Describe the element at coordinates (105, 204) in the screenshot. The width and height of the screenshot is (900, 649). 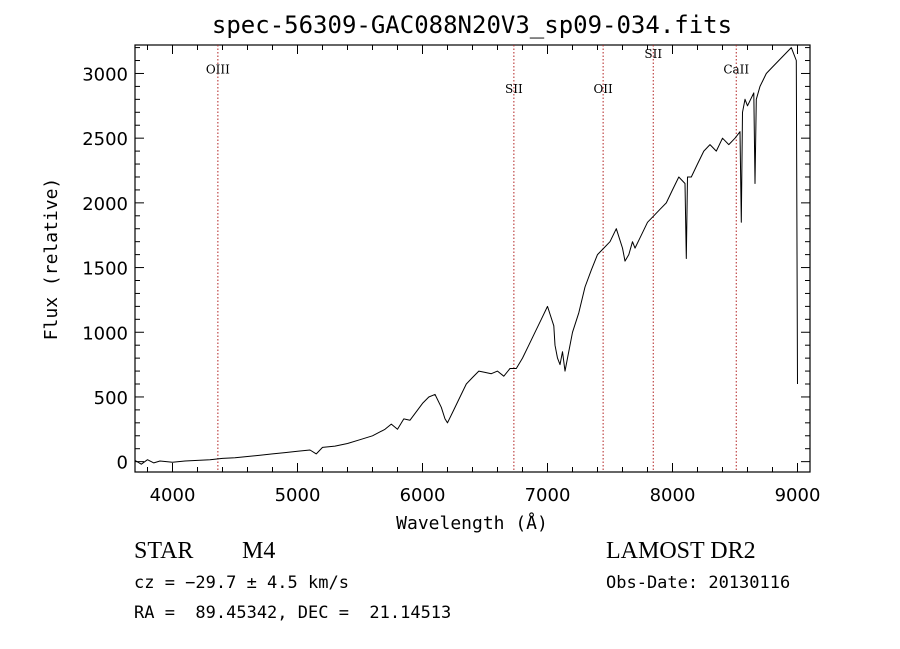
I see `y-tick-label: 2000` at that location.